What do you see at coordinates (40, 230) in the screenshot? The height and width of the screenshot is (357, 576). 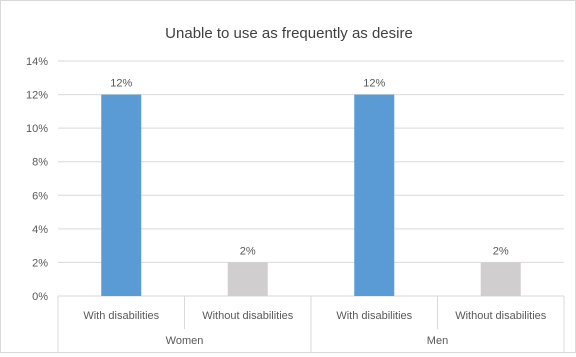 I see `y-tick-label: 4%` at bounding box center [40, 230].